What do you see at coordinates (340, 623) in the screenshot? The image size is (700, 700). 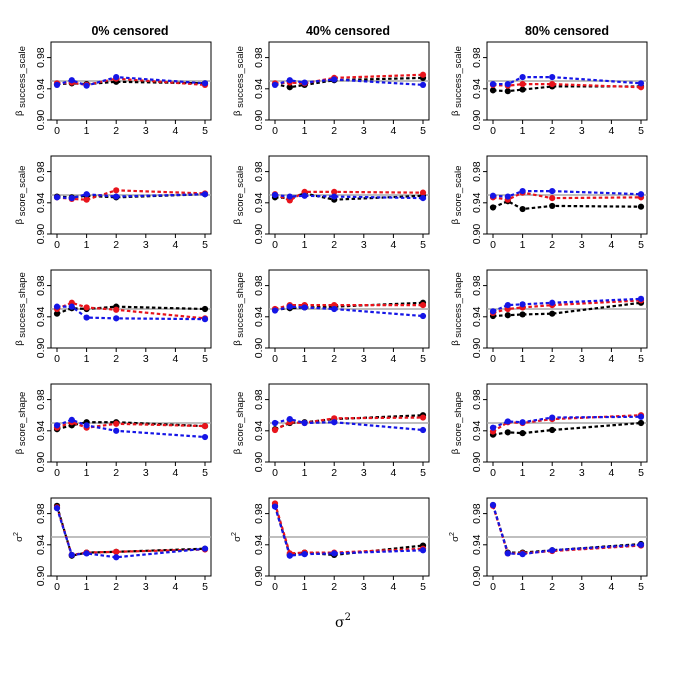 I see `x-axis-label-symbol: σ` at bounding box center [340, 623].